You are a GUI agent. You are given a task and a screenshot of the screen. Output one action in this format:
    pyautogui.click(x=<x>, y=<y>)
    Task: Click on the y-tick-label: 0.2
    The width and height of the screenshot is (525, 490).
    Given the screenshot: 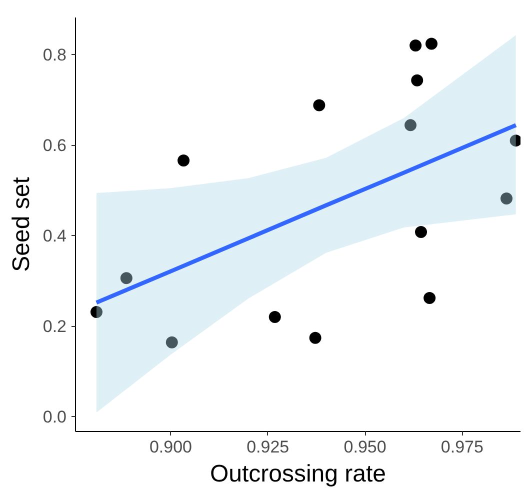 What is the action you would take?
    pyautogui.click(x=54, y=326)
    